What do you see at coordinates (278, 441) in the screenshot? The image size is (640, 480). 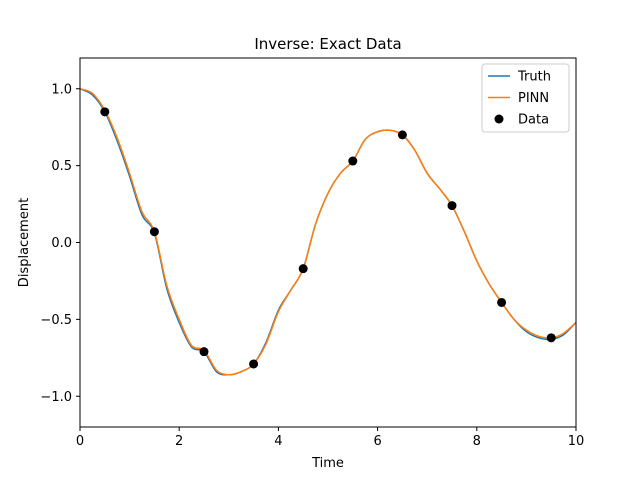 I see `x-tick-label: 4` at bounding box center [278, 441].